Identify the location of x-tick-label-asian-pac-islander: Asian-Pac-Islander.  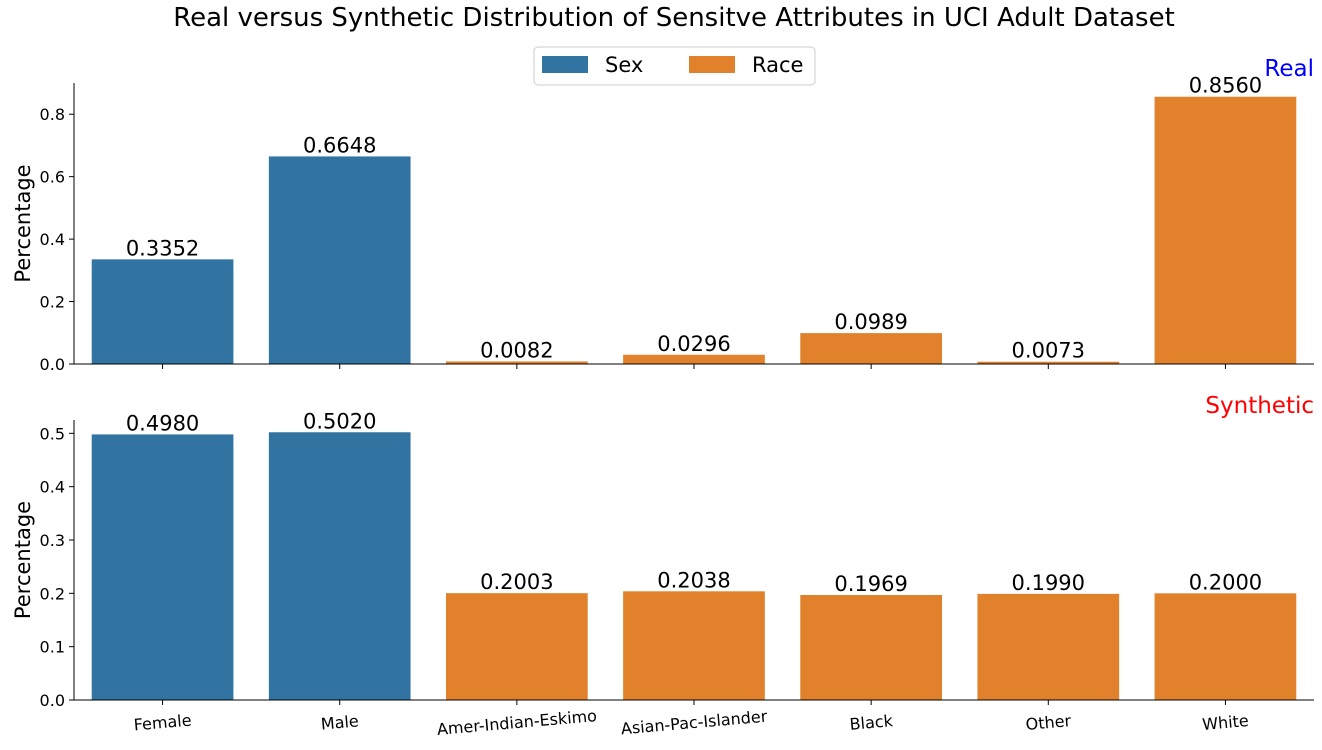
(694, 723).